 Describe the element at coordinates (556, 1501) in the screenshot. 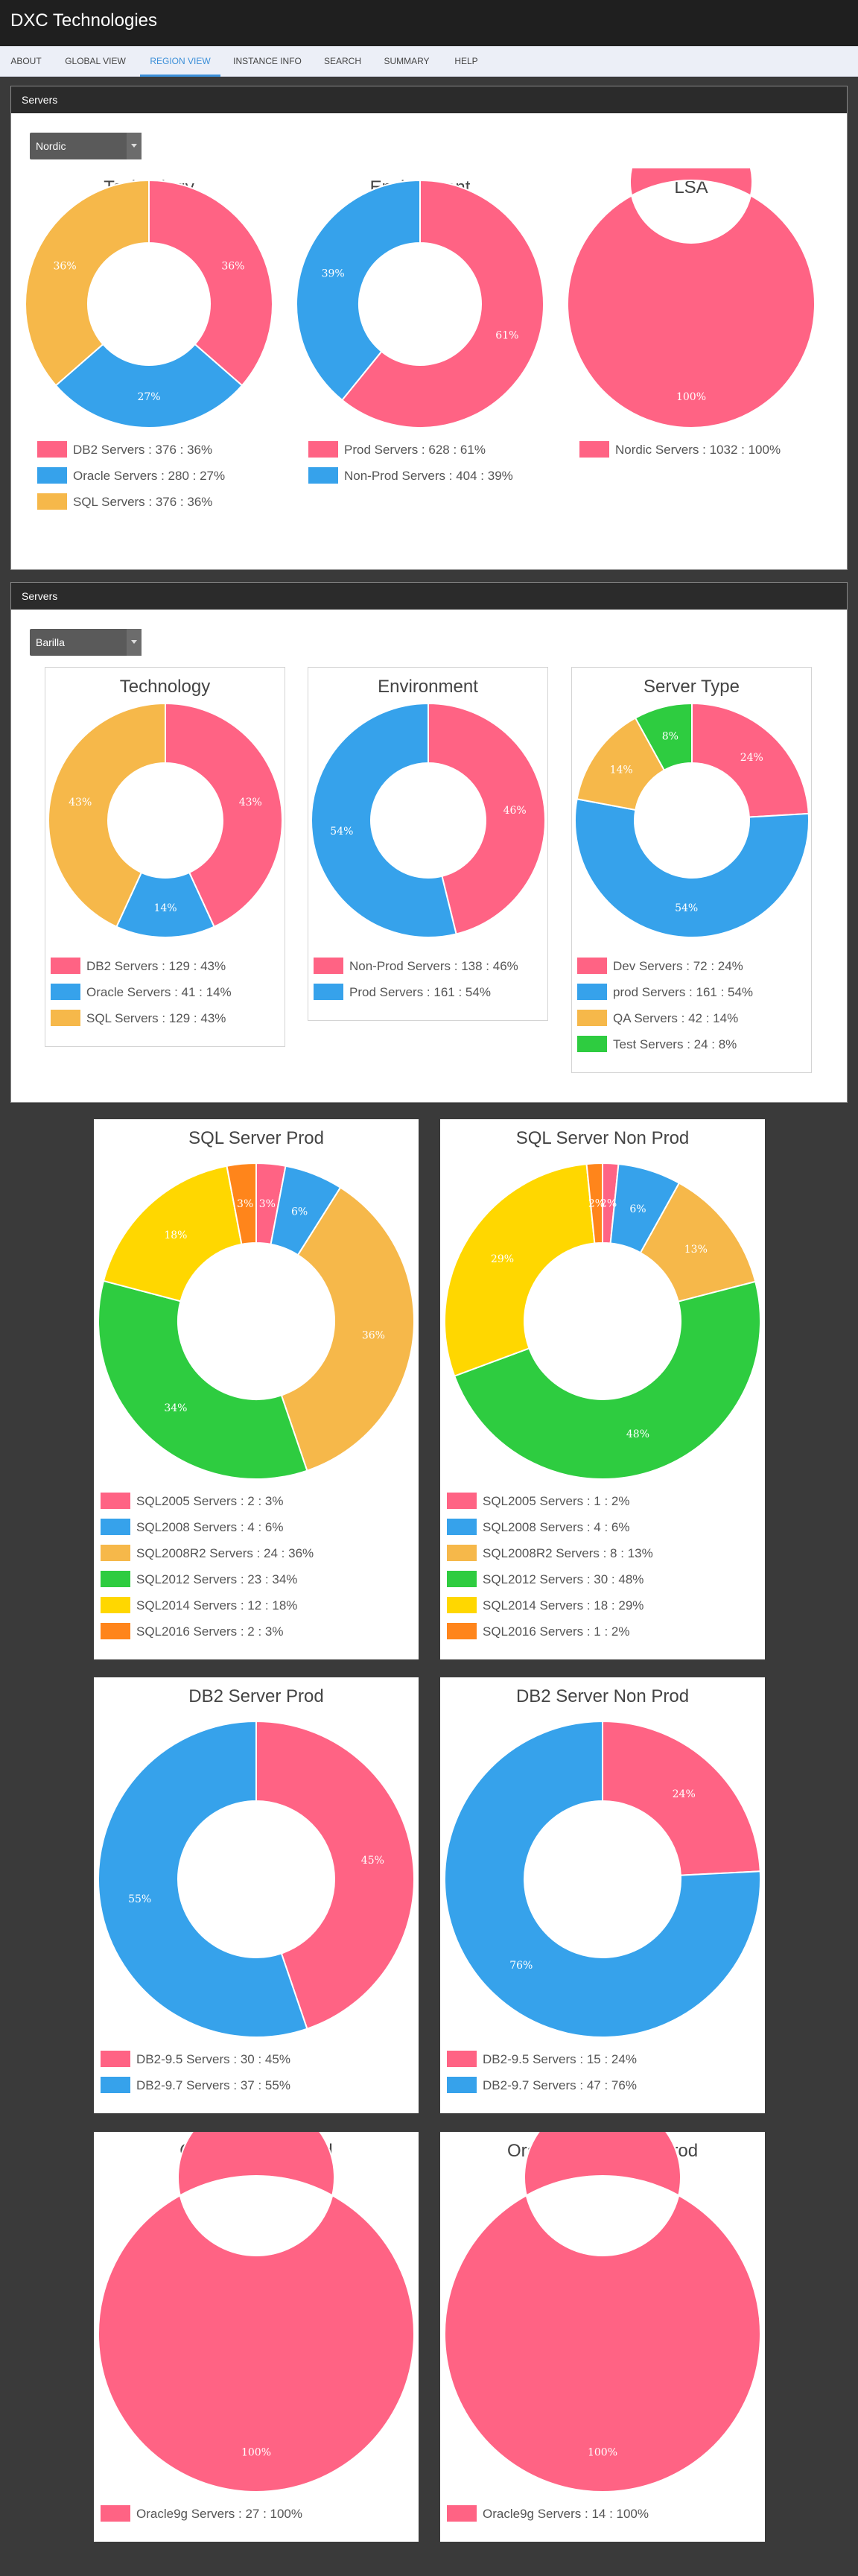

I see `legend-label: SQL2005 Servers : 1 : 2%` at that location.